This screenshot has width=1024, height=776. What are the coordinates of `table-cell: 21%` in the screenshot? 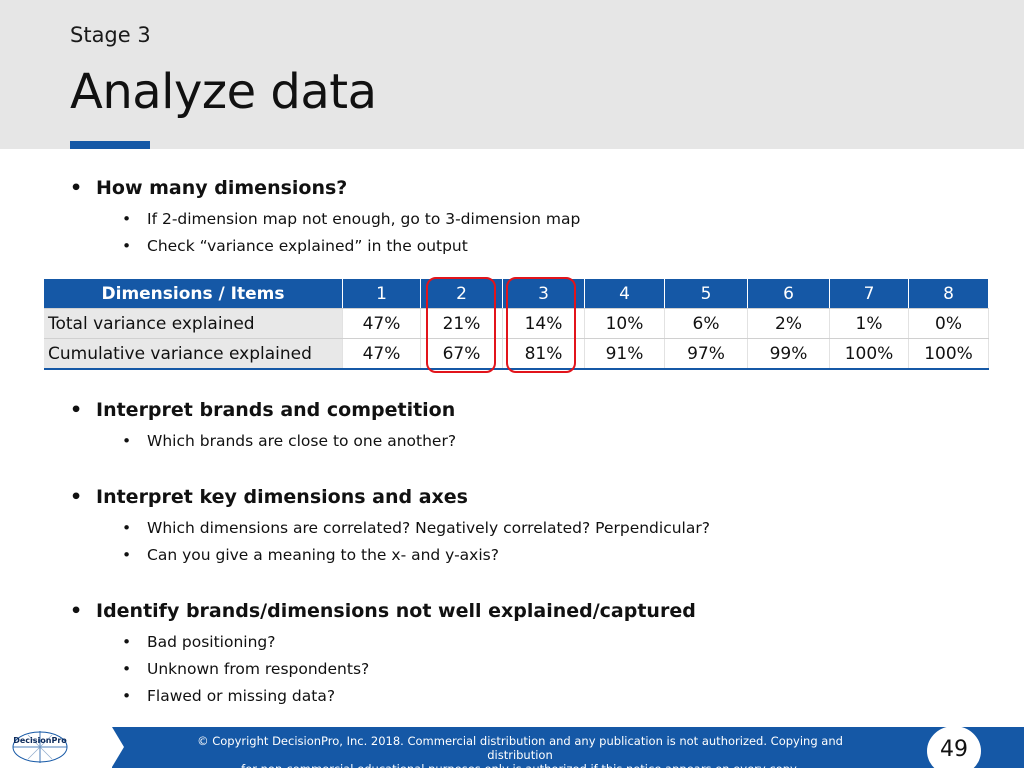 It's located at (461, 323).